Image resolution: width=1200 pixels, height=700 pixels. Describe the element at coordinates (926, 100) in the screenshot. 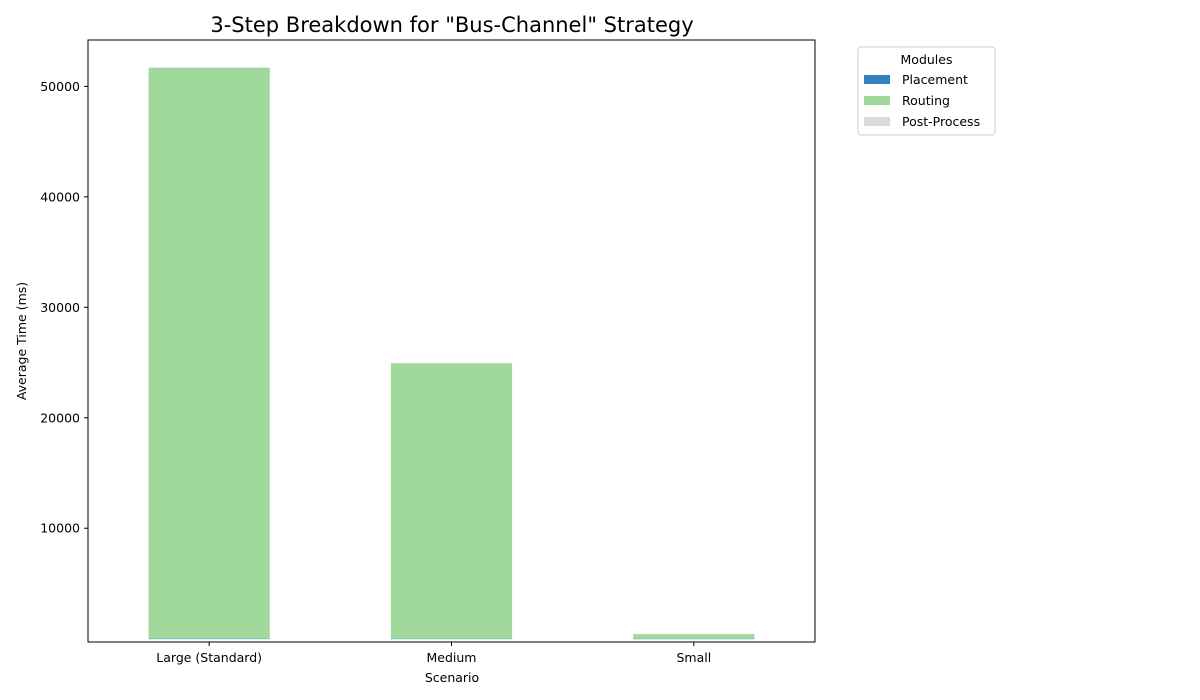

I see `legend-label: Routing` at that location.